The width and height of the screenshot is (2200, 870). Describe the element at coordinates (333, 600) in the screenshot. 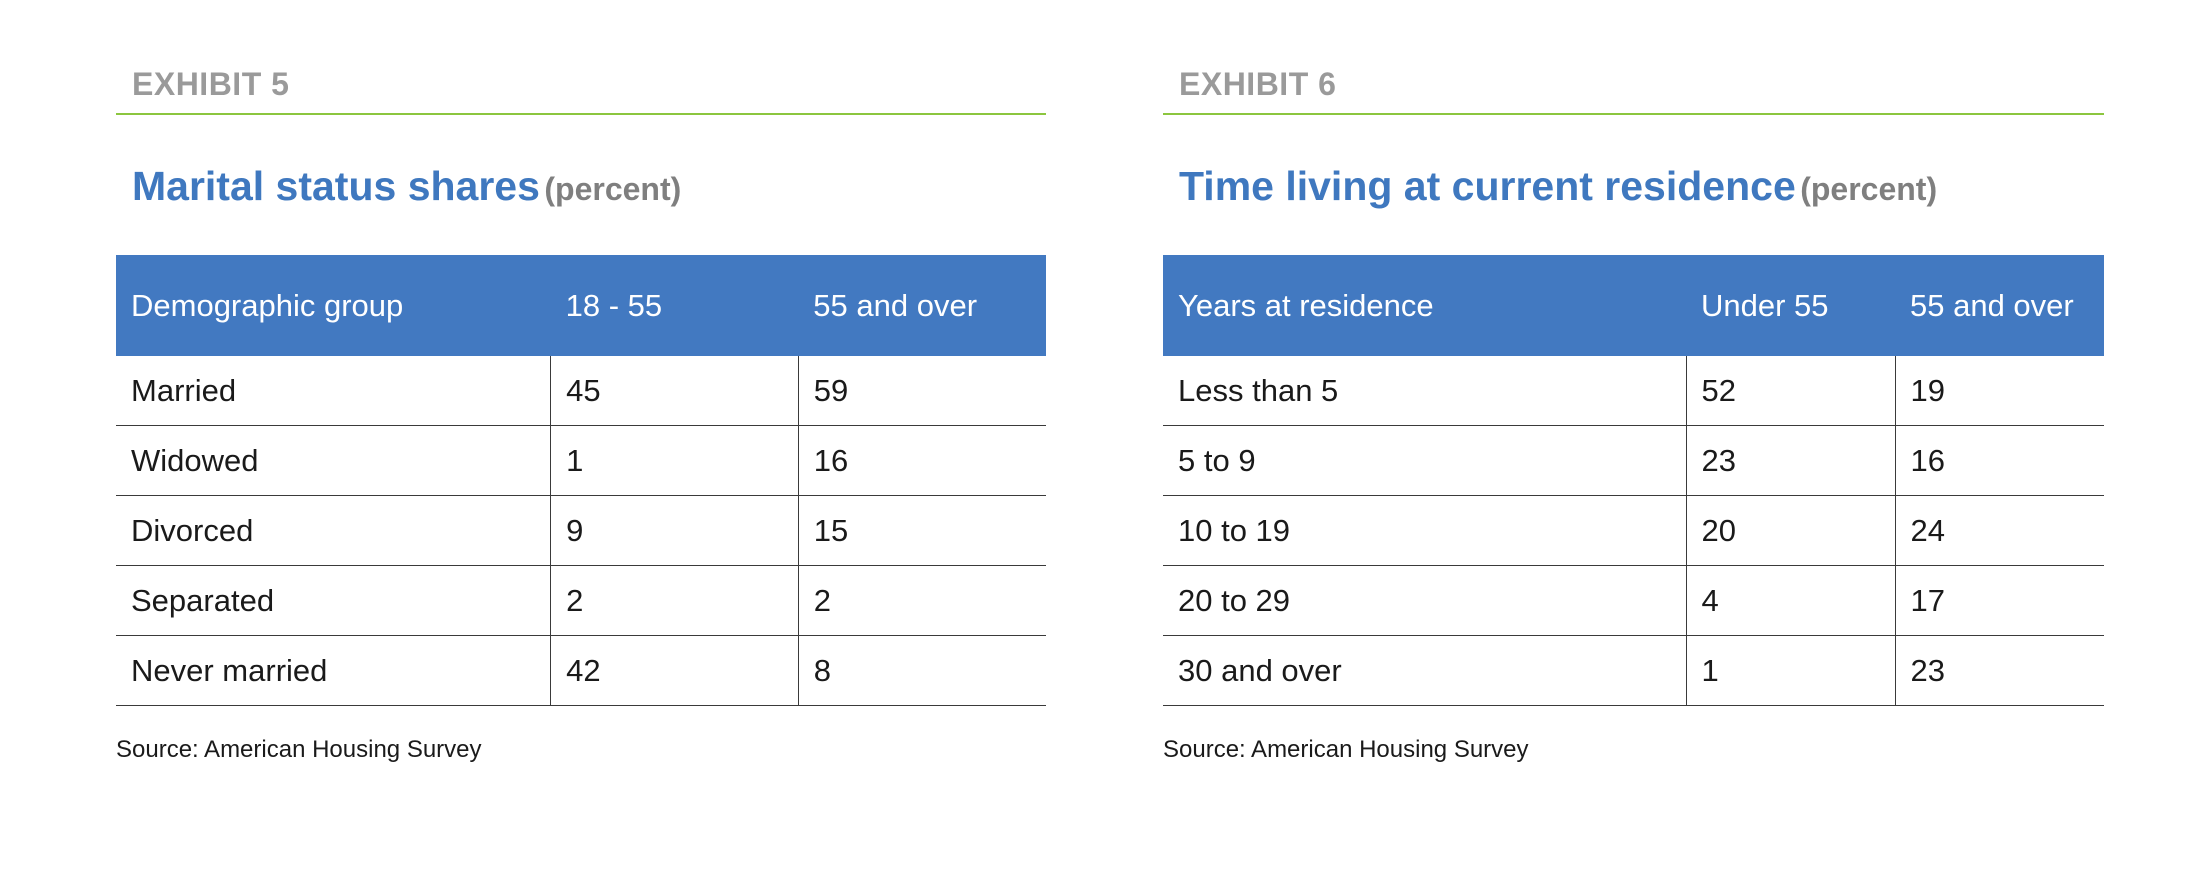

I see `table-cell: Separated` at that location.